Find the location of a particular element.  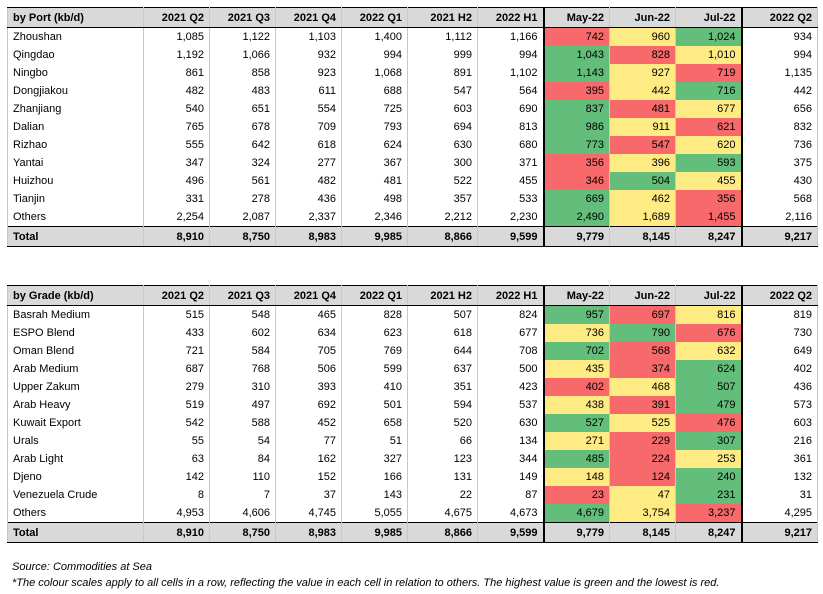

table-row: Venezuela Crude 8 7 37 143 22 87 23 47 231 31 is located at coordinates (412, 495).